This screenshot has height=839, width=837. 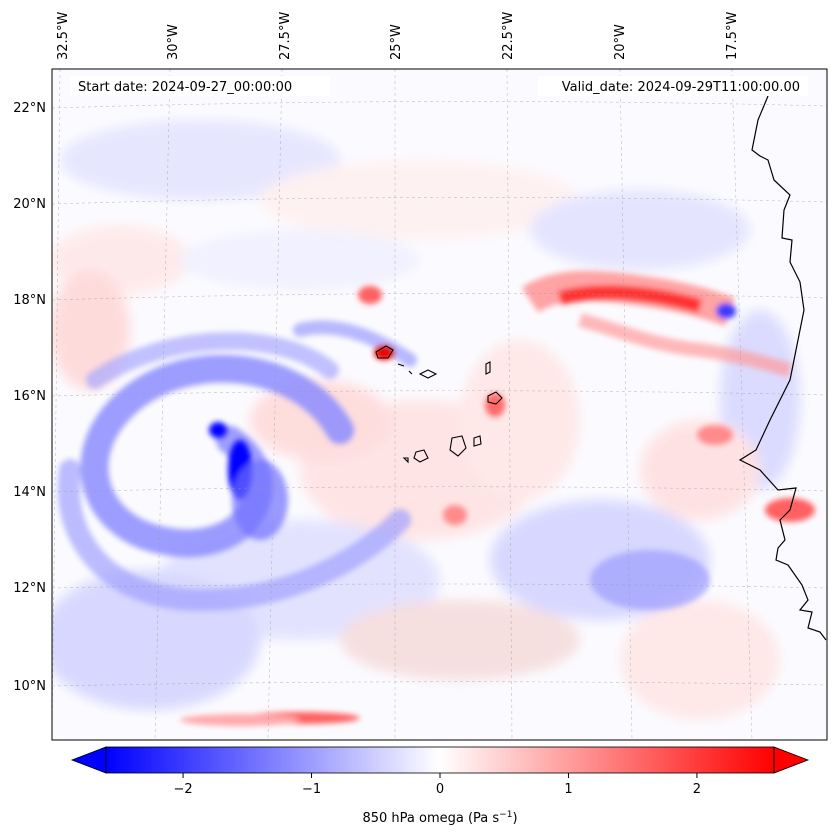 What do you see at coordinates (681, 87) in the screenshot?
I see `valid-date-label: Valid_date: 2024-09-29T11:00:00.00` at bounding box center [681, 87].